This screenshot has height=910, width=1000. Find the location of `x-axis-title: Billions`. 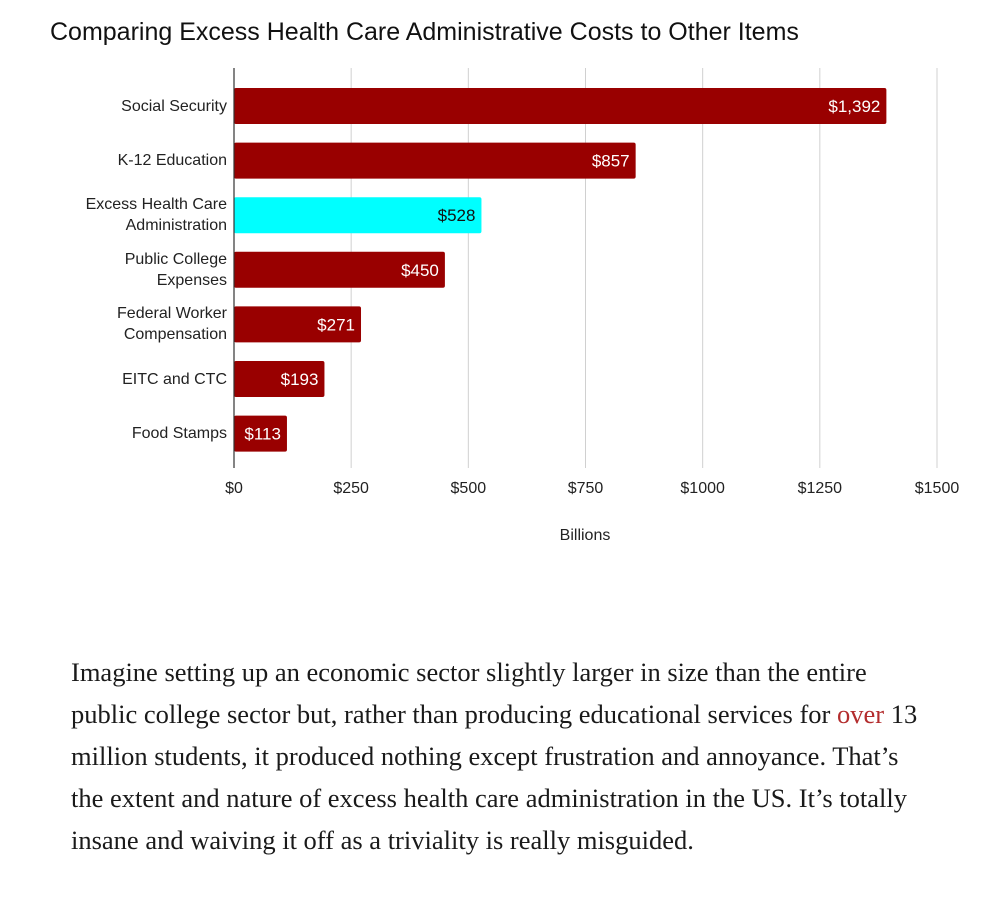

x-axis-title: Billions is located at coordinates (585, 535).